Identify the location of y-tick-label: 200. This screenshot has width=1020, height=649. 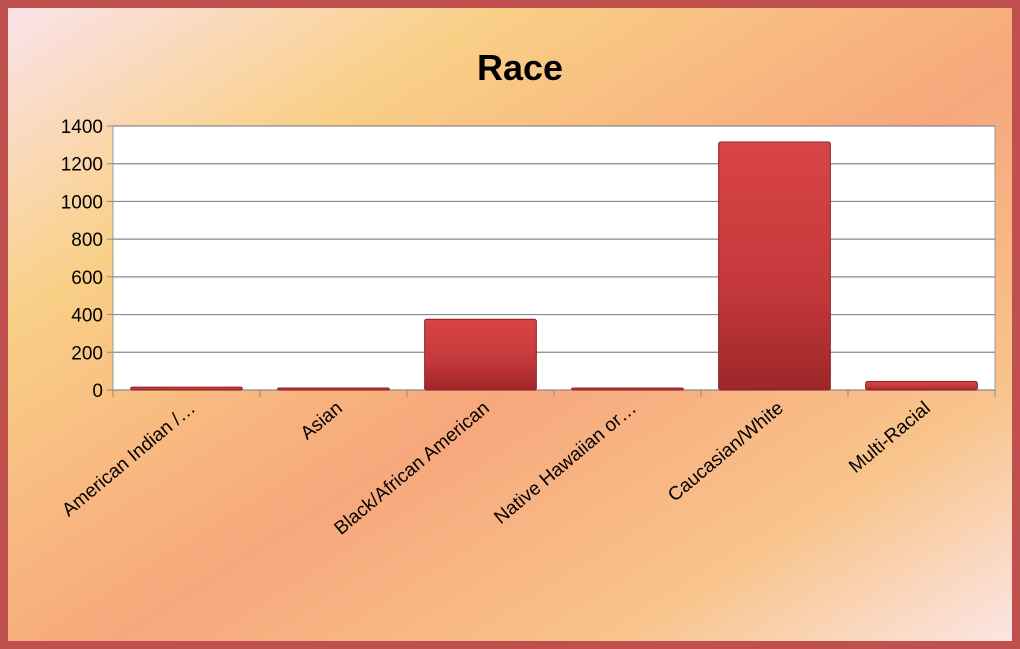
(87, 353).